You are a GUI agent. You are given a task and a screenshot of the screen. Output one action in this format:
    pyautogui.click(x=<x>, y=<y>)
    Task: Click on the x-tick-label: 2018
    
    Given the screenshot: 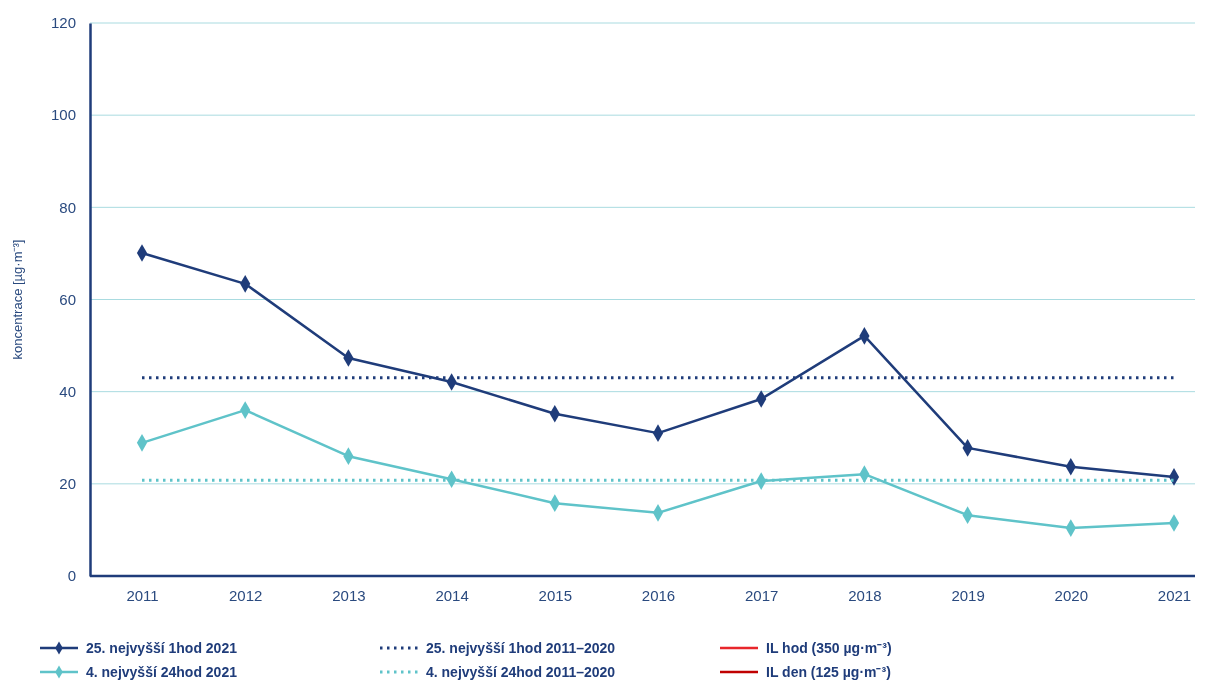 What is the action you would take?
    pyautogui.click(x=865, y=595)
    